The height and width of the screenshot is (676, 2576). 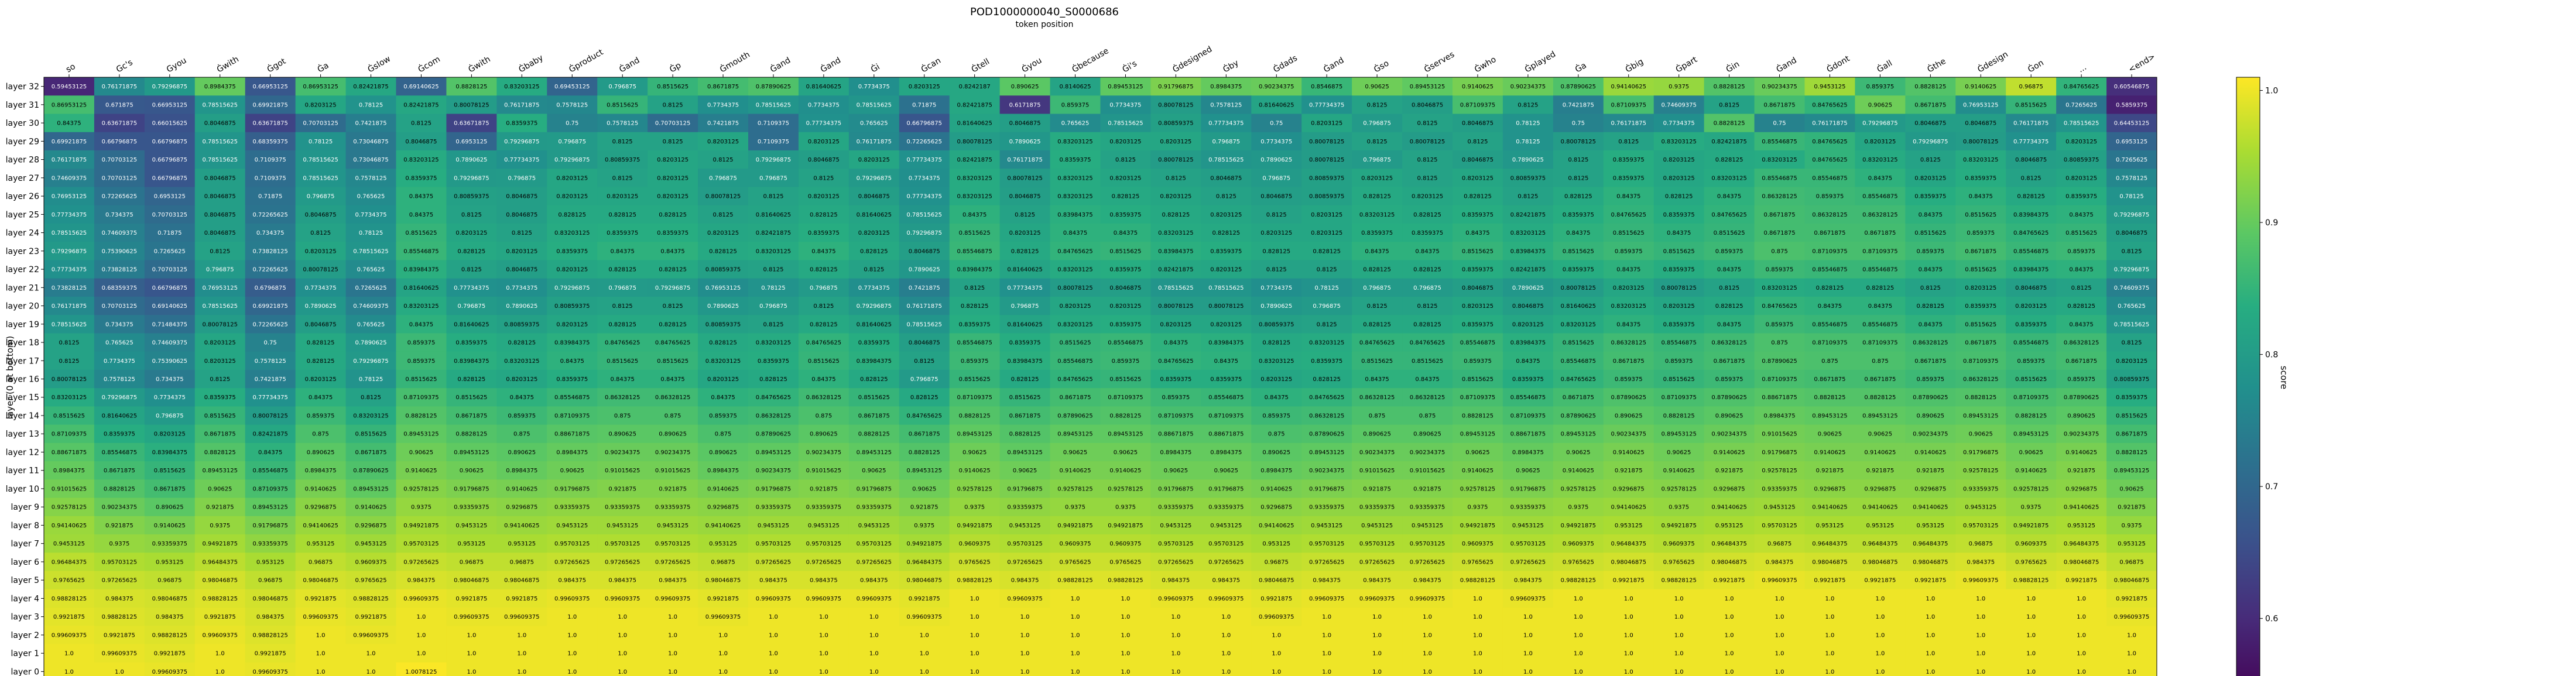 What do you see at coordinates (773, 215) in the screenshot?
I see `cell-value-label: 0.81640625` at bounding box center [773, 215].